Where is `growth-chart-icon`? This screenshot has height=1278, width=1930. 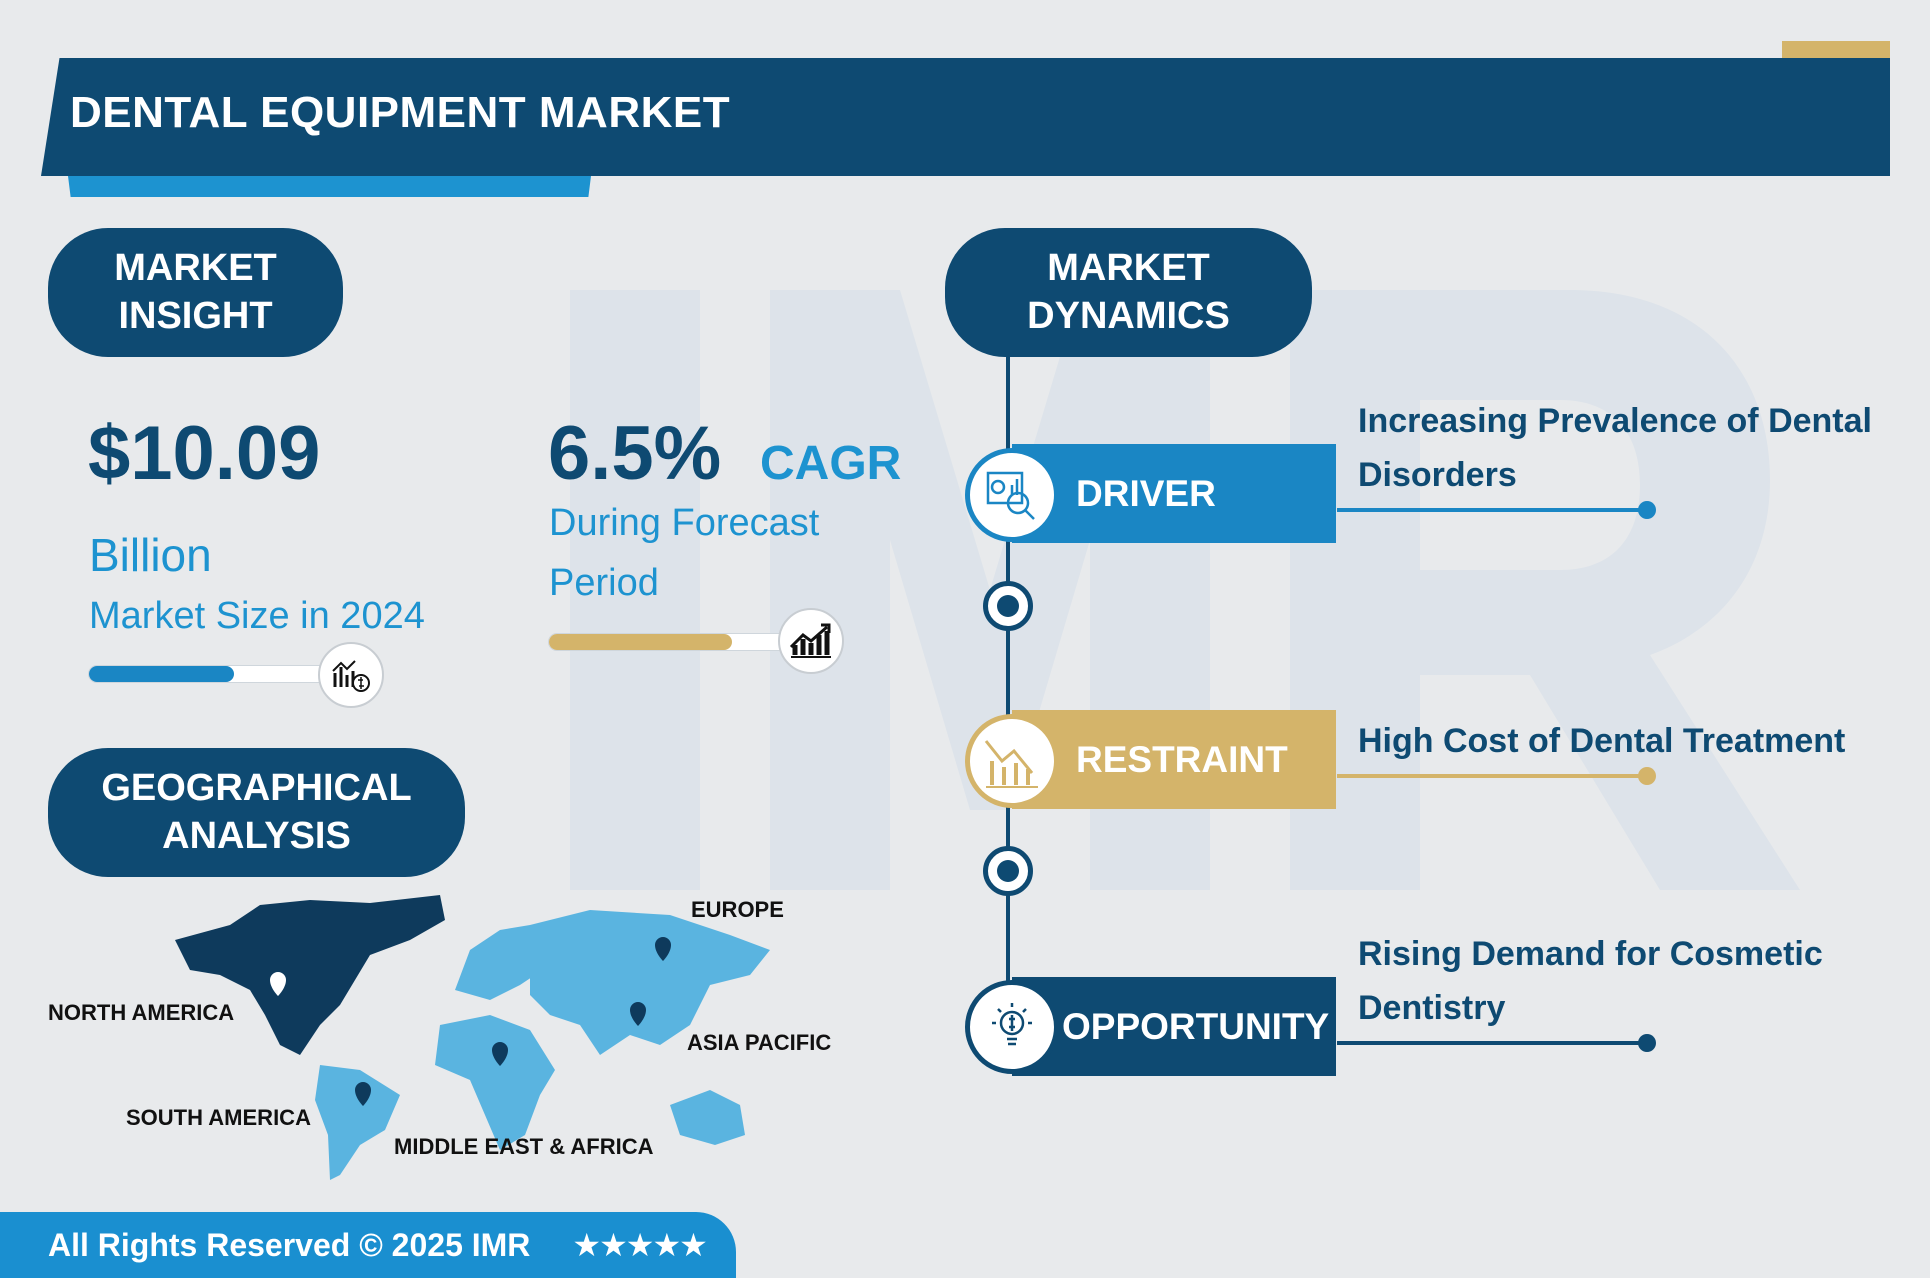 growth-chart-icon is located at coordinates (811, 641).